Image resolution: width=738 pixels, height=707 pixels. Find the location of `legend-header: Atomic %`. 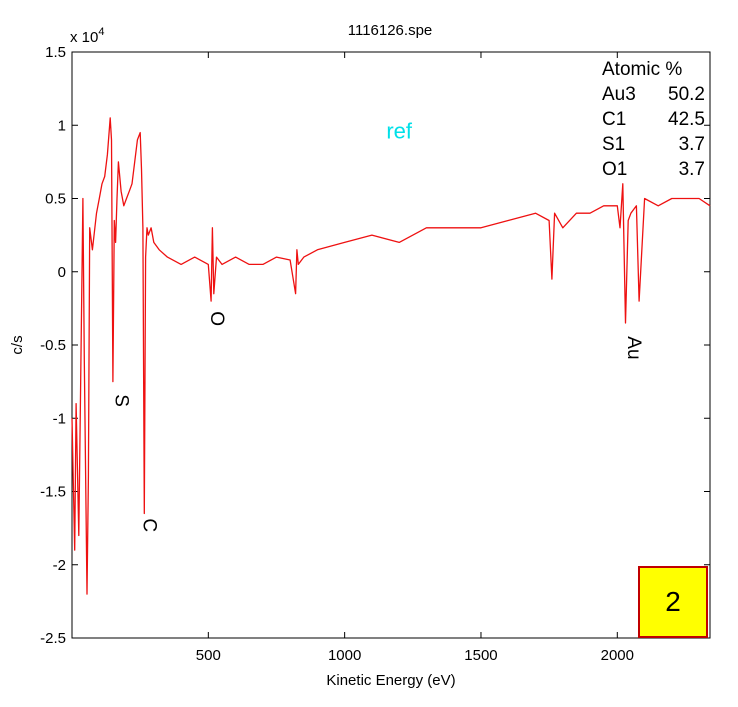

legend-header: Atomic % is located at coordinates (642, 69).